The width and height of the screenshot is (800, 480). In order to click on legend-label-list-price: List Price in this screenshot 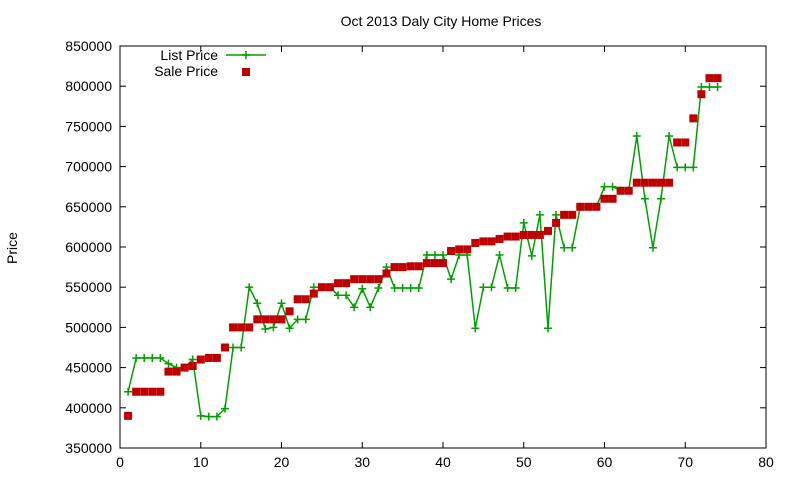, I will do `click(189, 55)`.